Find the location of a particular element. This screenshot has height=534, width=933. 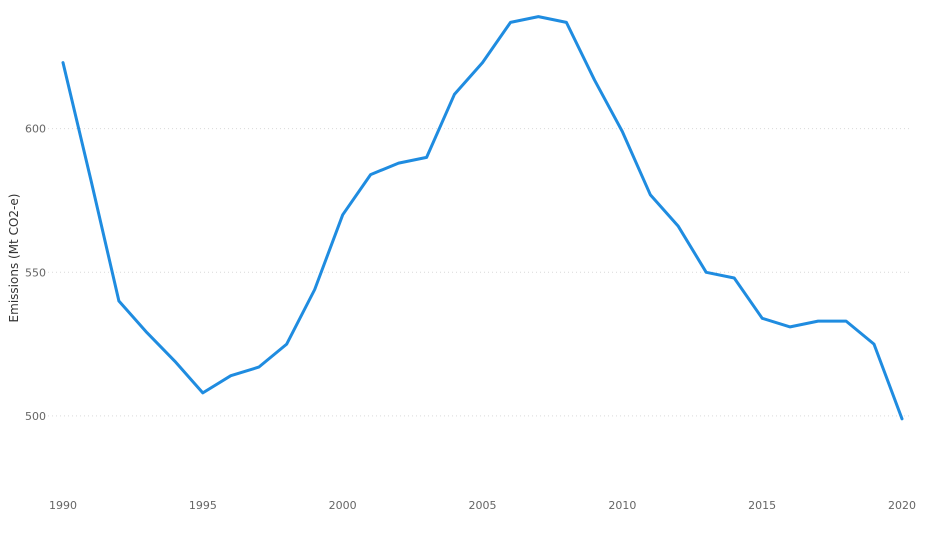

data-point-2005 is located at coordinates (483, 63).